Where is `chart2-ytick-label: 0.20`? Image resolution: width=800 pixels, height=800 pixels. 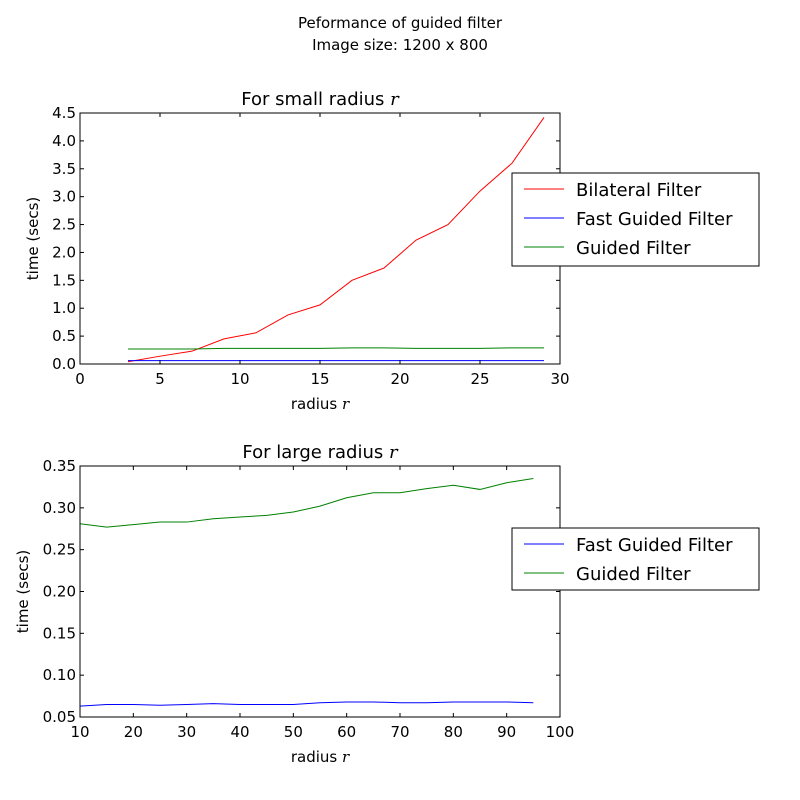 chart2-ytick-label: 0.20 is located at coordinates (59, 592).